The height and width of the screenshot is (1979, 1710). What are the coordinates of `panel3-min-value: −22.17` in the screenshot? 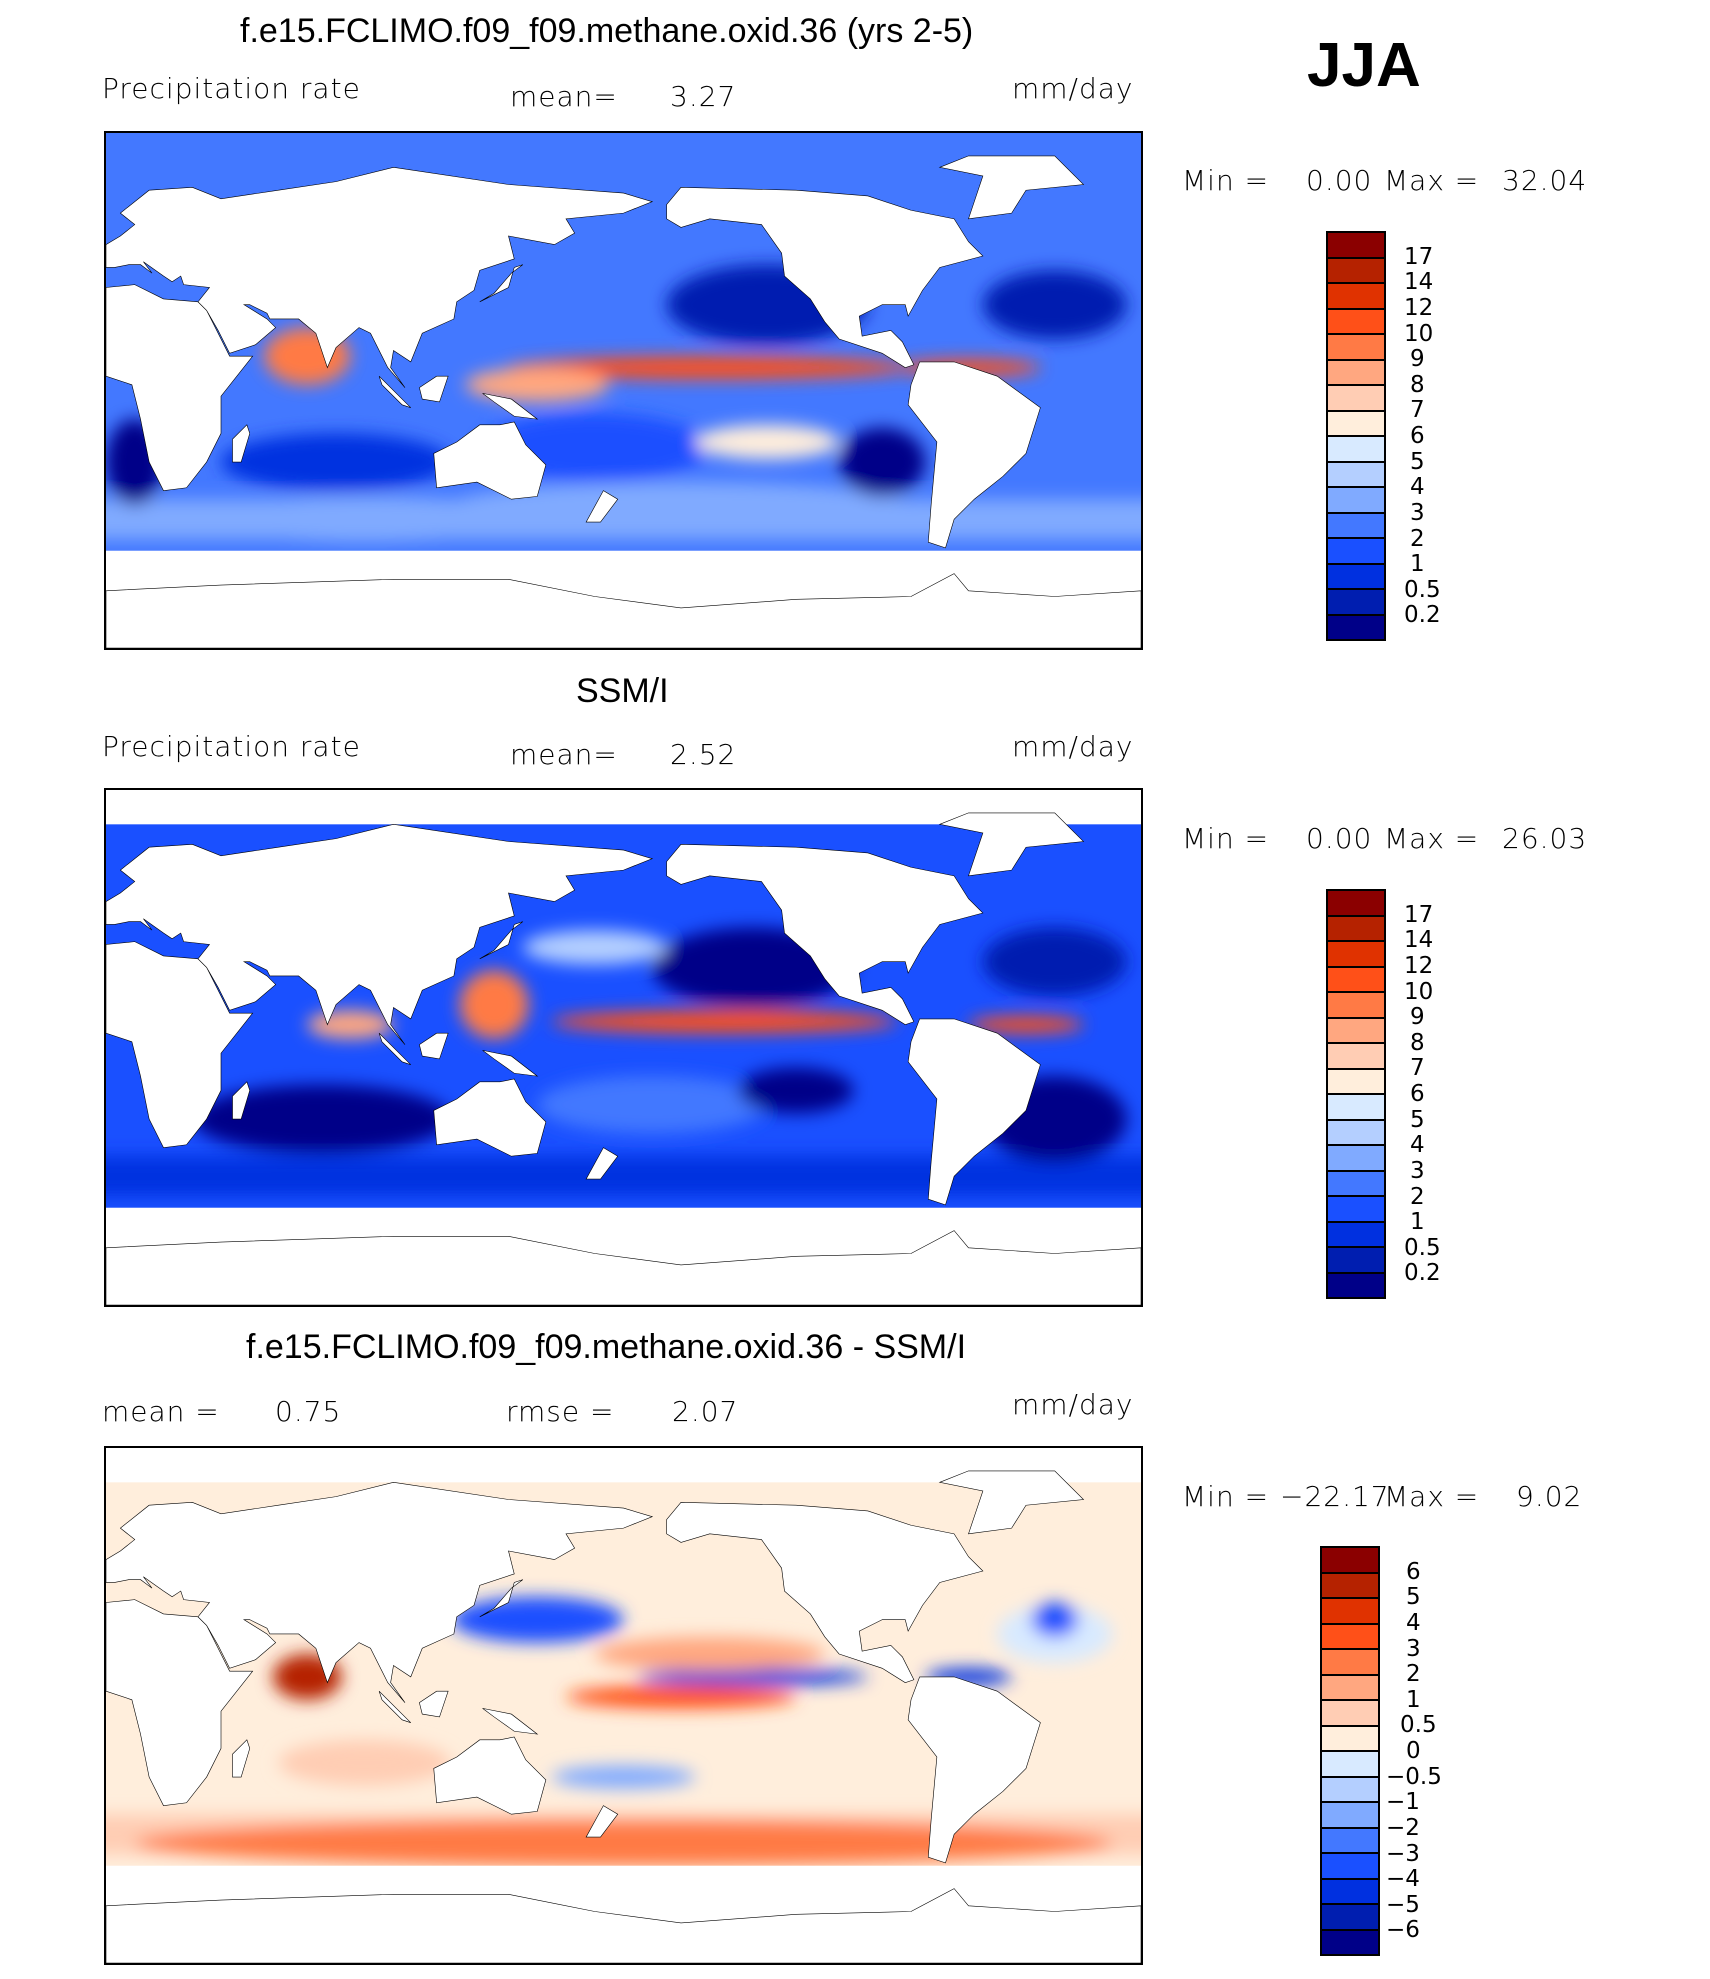 It's located at (1335, 1496).